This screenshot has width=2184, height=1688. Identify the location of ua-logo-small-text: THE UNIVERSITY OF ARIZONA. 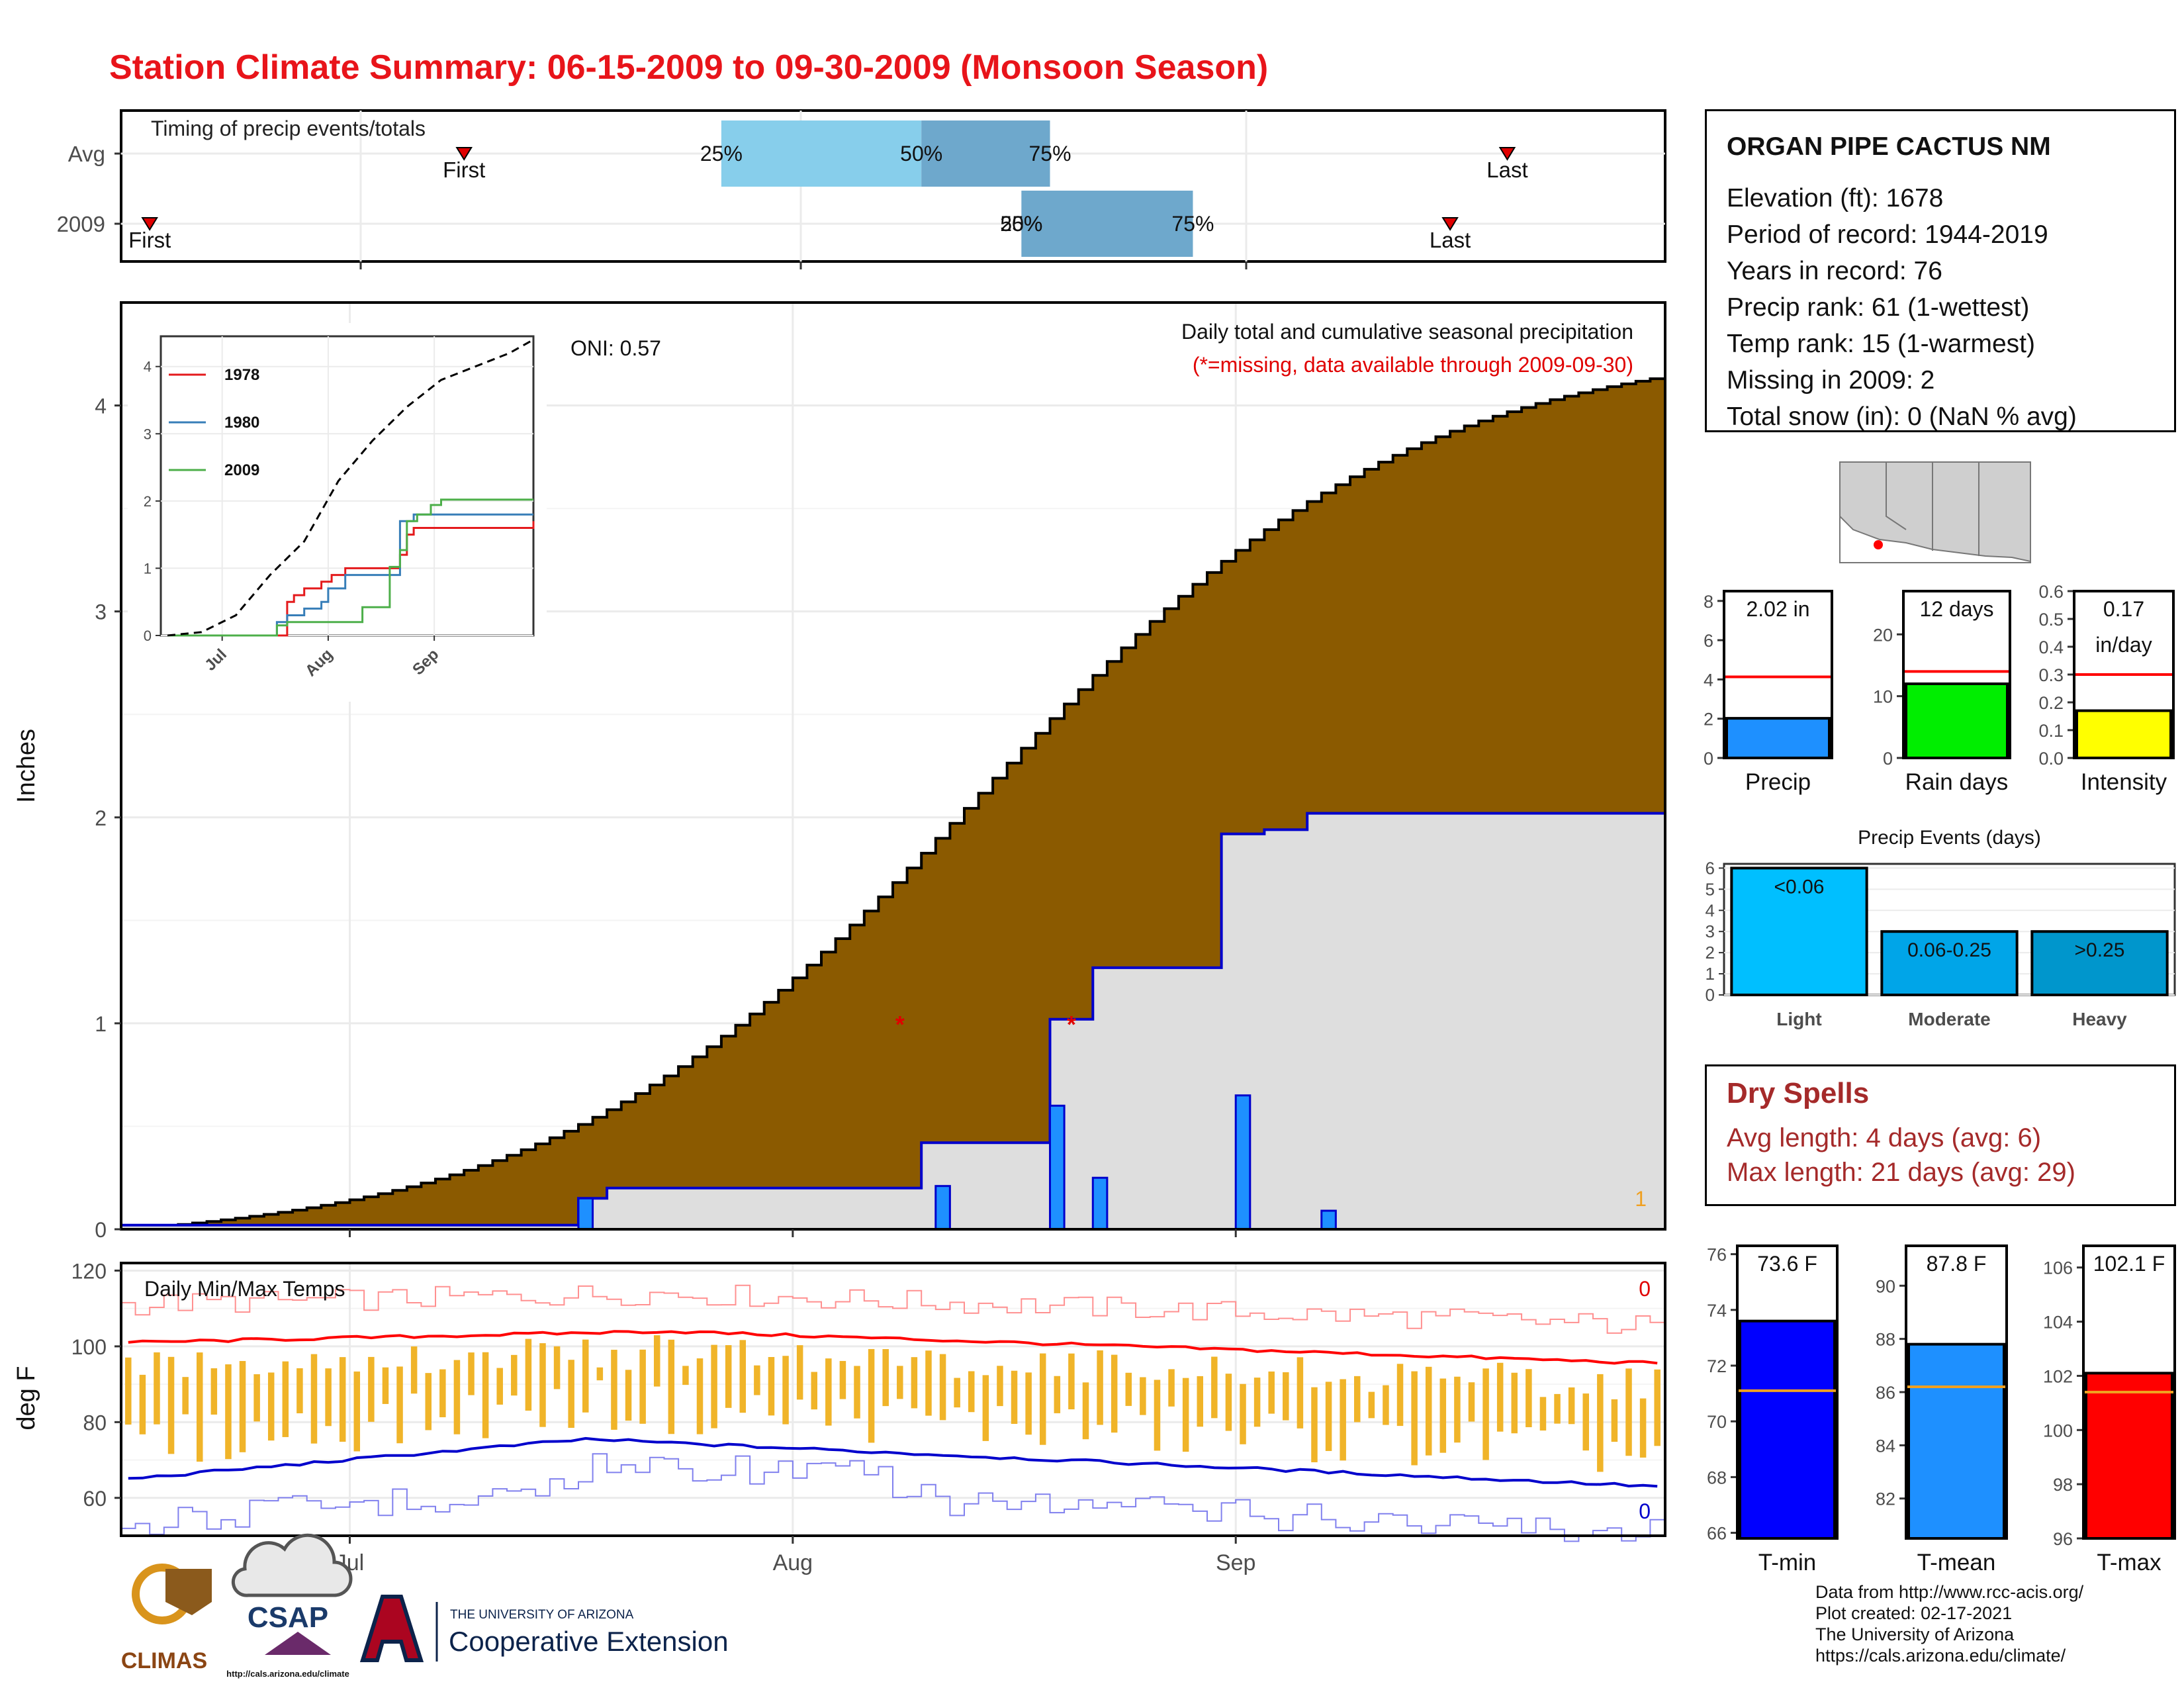
(542, 1615).